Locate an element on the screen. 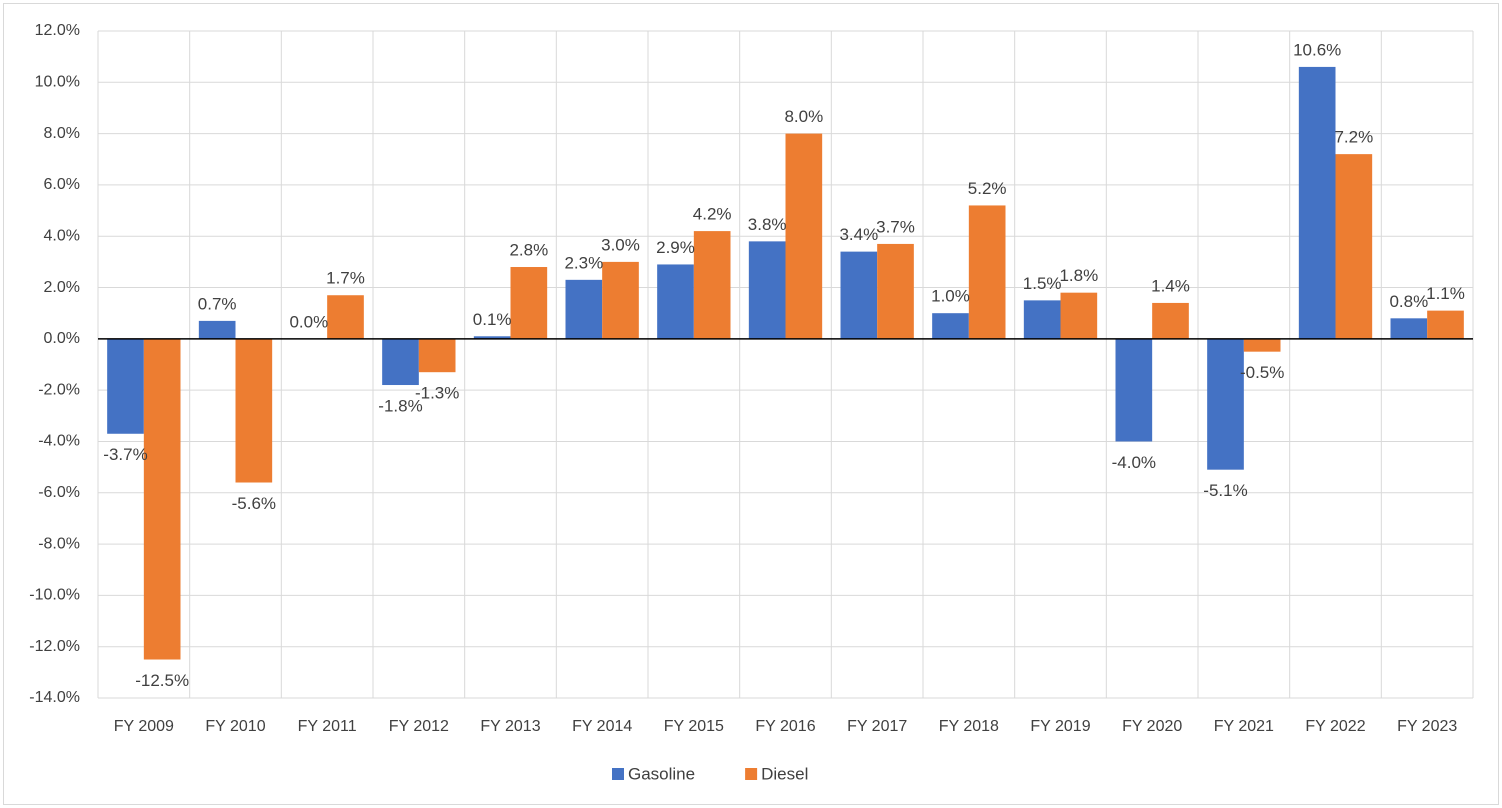 The image size is (1502, 808). data-label: -5.1% is located at coordinates (1225, 490).